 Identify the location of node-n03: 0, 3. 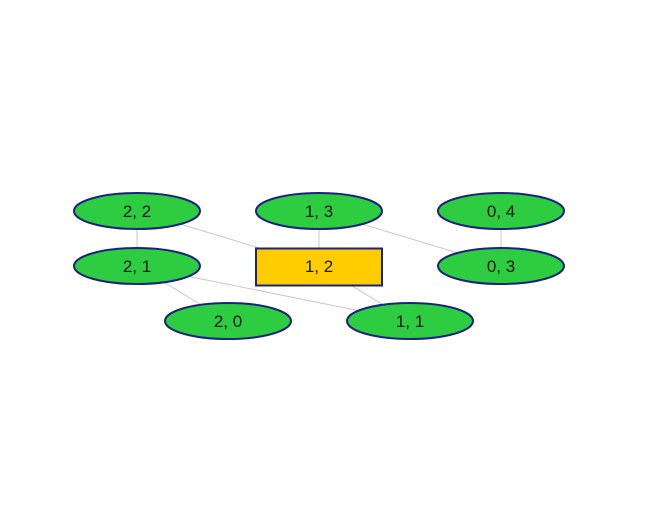
(501, 266).